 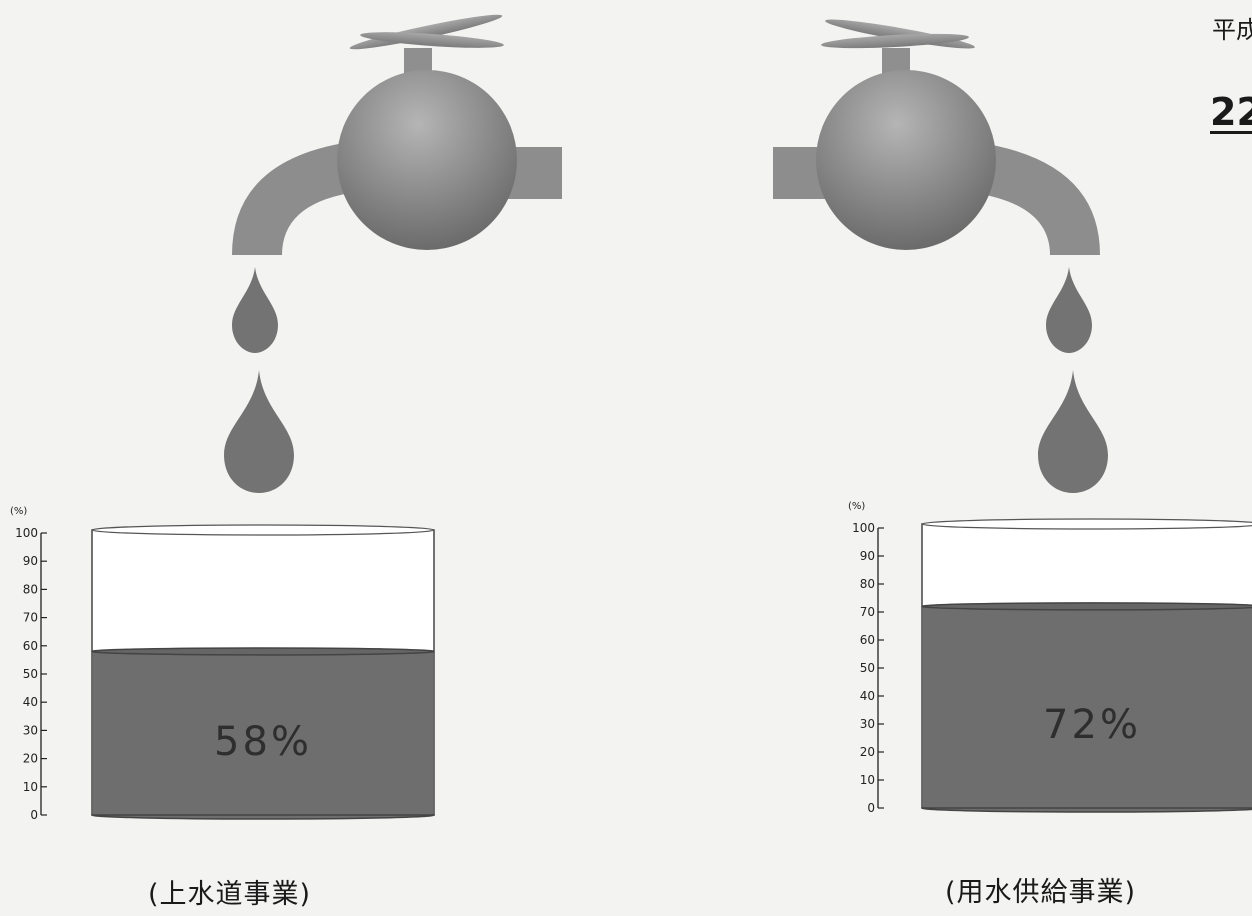 What do you see at coordinates (263, 742) in the screenshot?
I see `bar-value-label: 58%` at bounding box center [263, 742].